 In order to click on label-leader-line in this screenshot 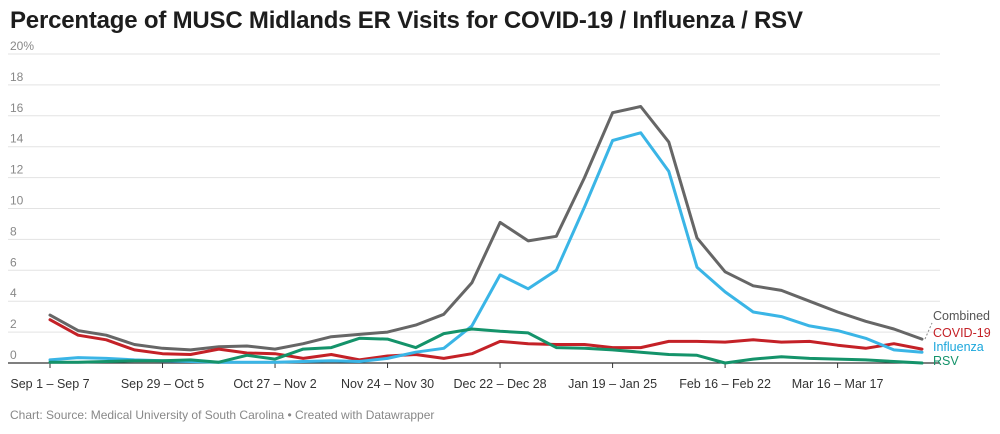, I will do `click(928, 331)`.